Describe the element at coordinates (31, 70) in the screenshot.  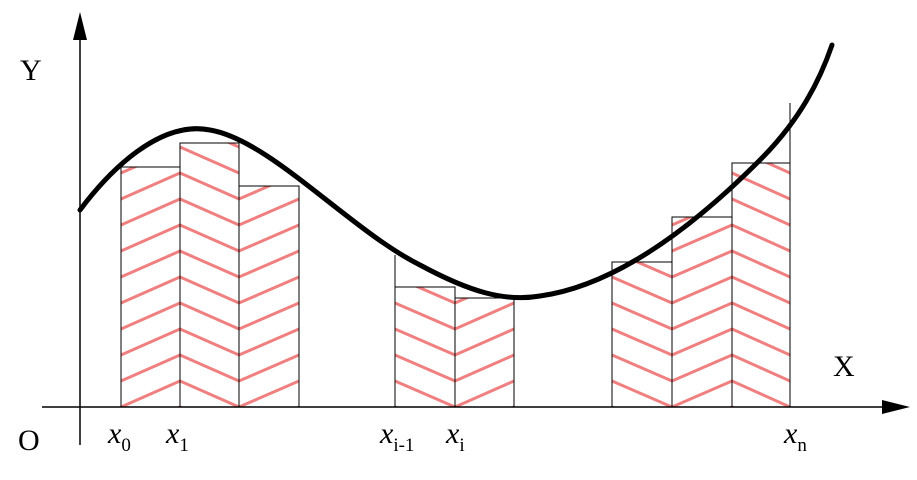
I see `y-axis-label: Y` at that location.